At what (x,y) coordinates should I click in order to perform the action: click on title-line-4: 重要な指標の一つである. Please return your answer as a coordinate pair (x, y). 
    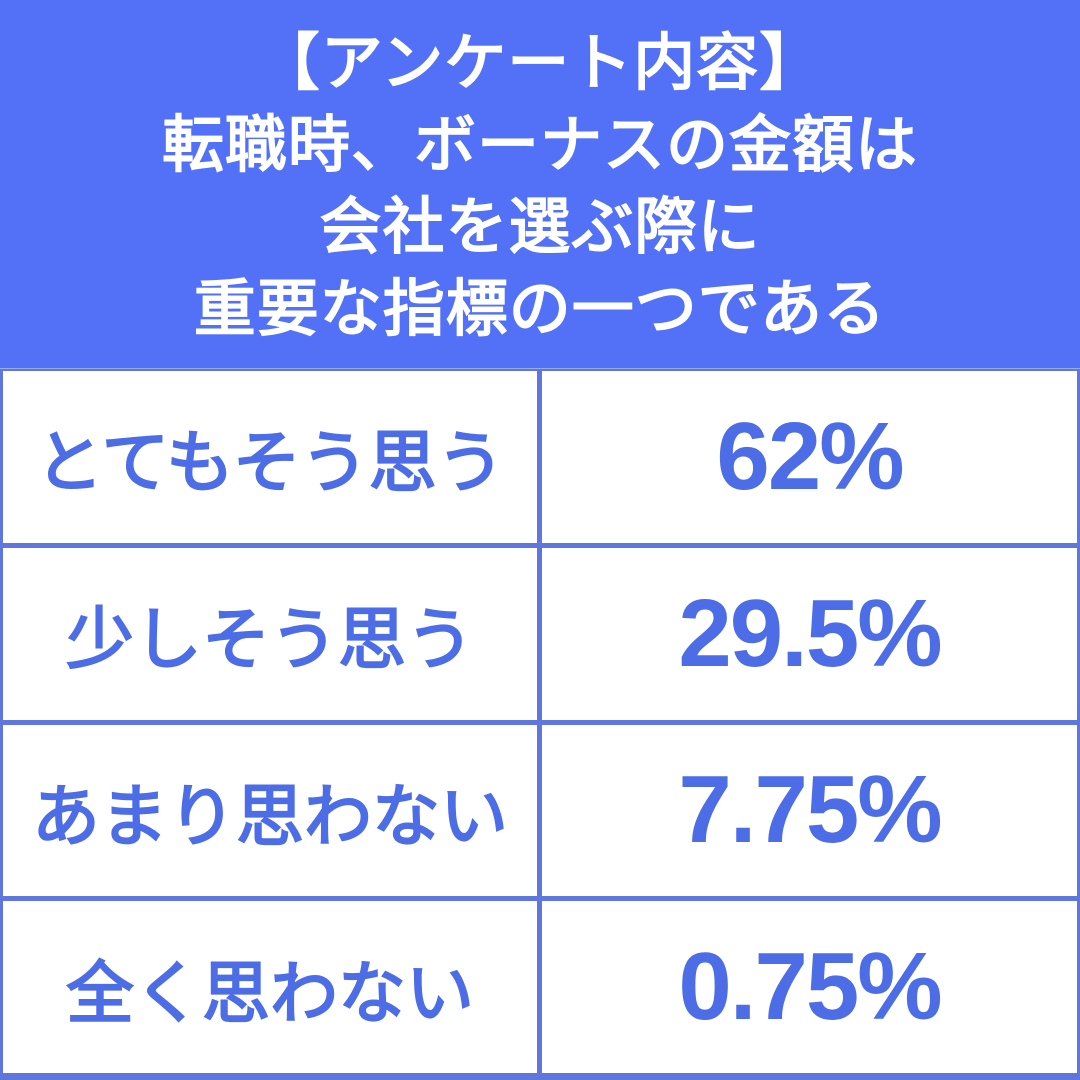
    Looking at the image, I should click on (540, 309).